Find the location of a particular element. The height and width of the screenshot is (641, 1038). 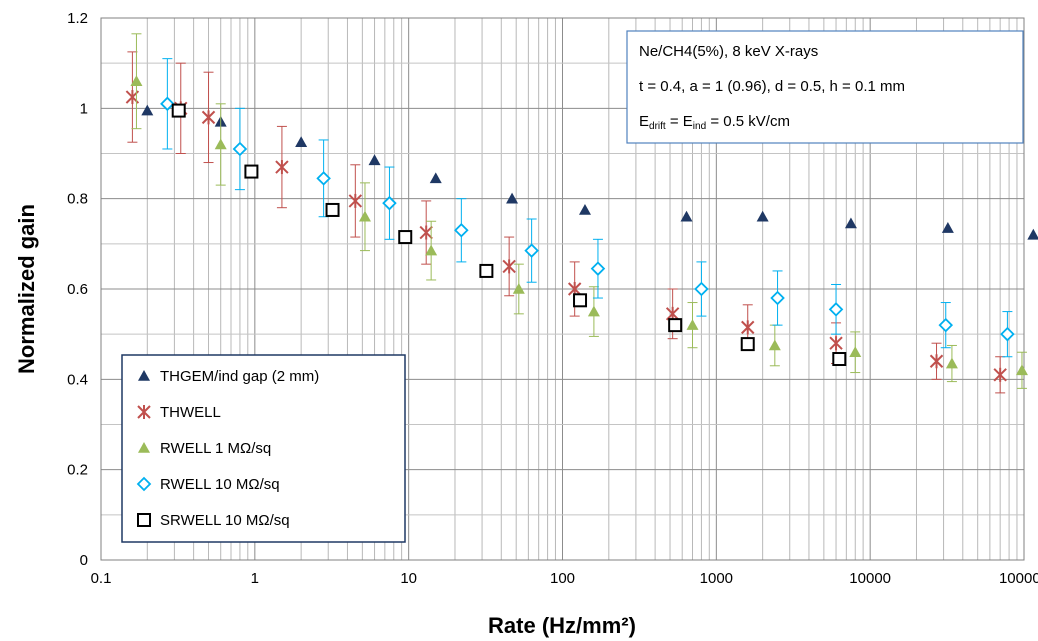

y-axis-title: Normalized gain is located at coordinates (26, 289).